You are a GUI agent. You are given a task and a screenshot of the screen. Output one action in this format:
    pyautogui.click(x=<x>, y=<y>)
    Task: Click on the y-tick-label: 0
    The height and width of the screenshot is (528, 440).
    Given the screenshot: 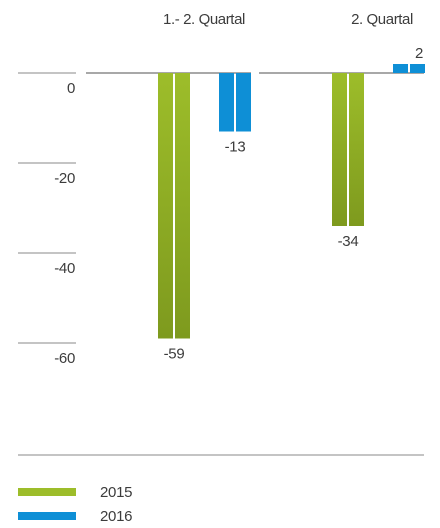 What is the action you would take?
    pyautogui.click(x=71, y=88)
    